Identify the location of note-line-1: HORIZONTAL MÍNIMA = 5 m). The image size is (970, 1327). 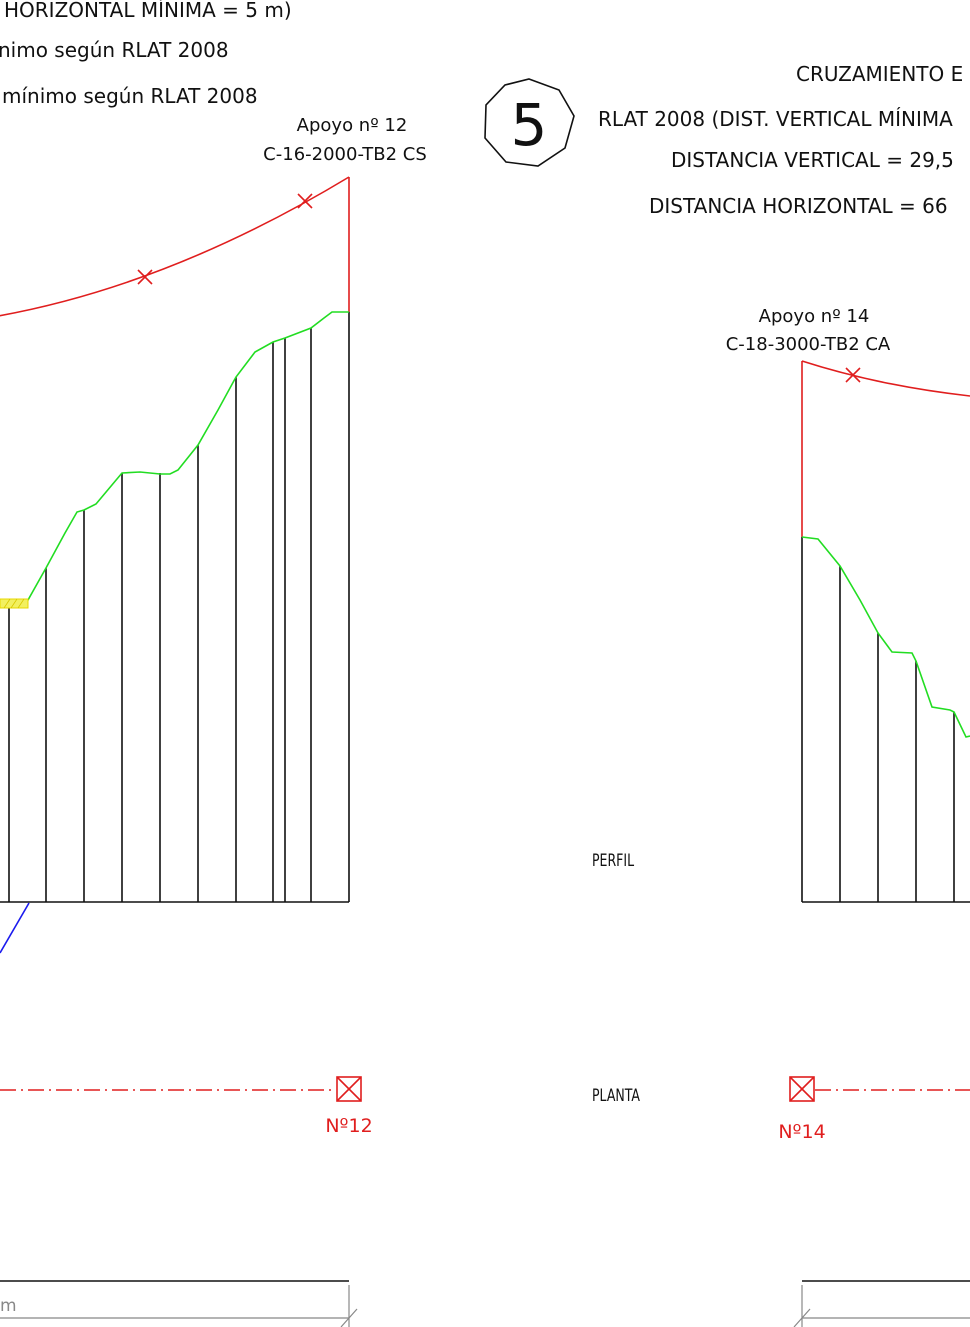
(148, 11).